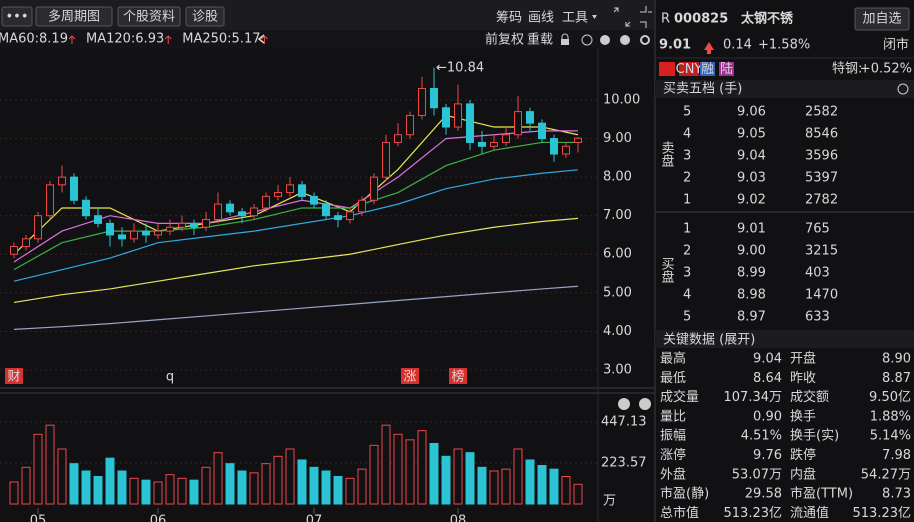 The image size is (914, 522). What do you see at coordinates (605, 40) in the screenshot?
I see `zoom-in-icon` at bounding box center [605, 40].